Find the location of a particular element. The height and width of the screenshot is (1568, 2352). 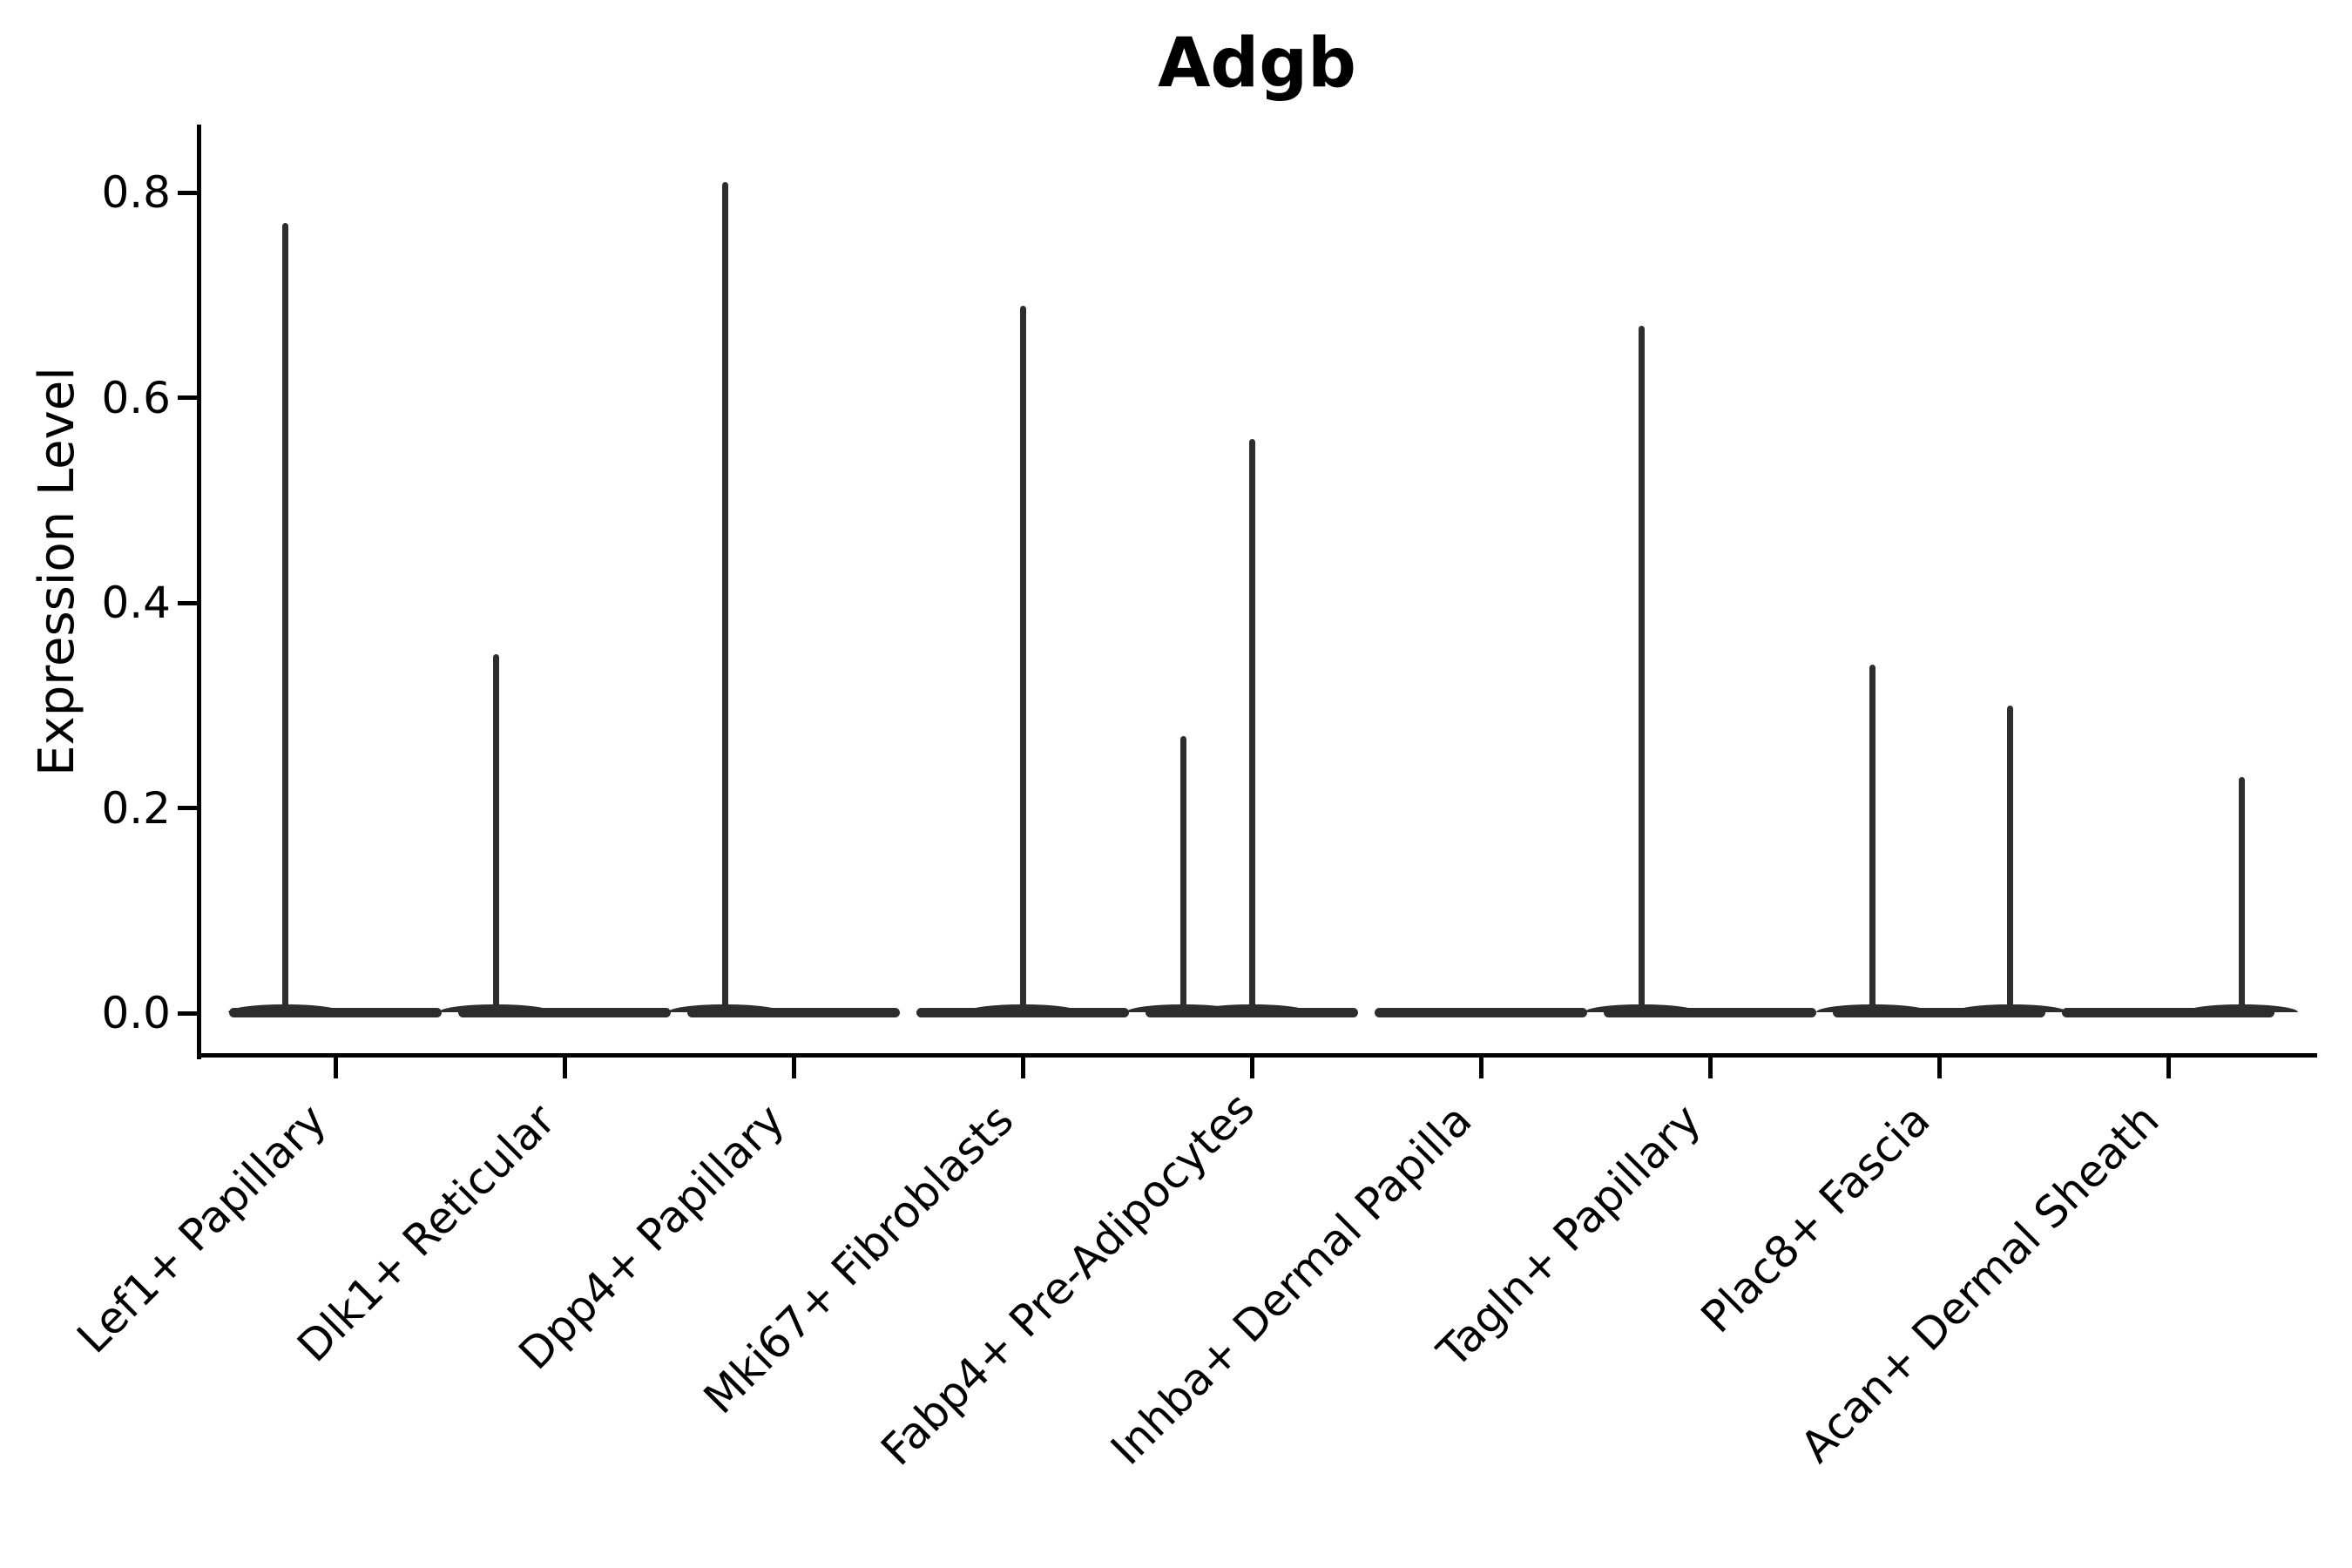

y-axis-line is located at coordinates (198, 592).